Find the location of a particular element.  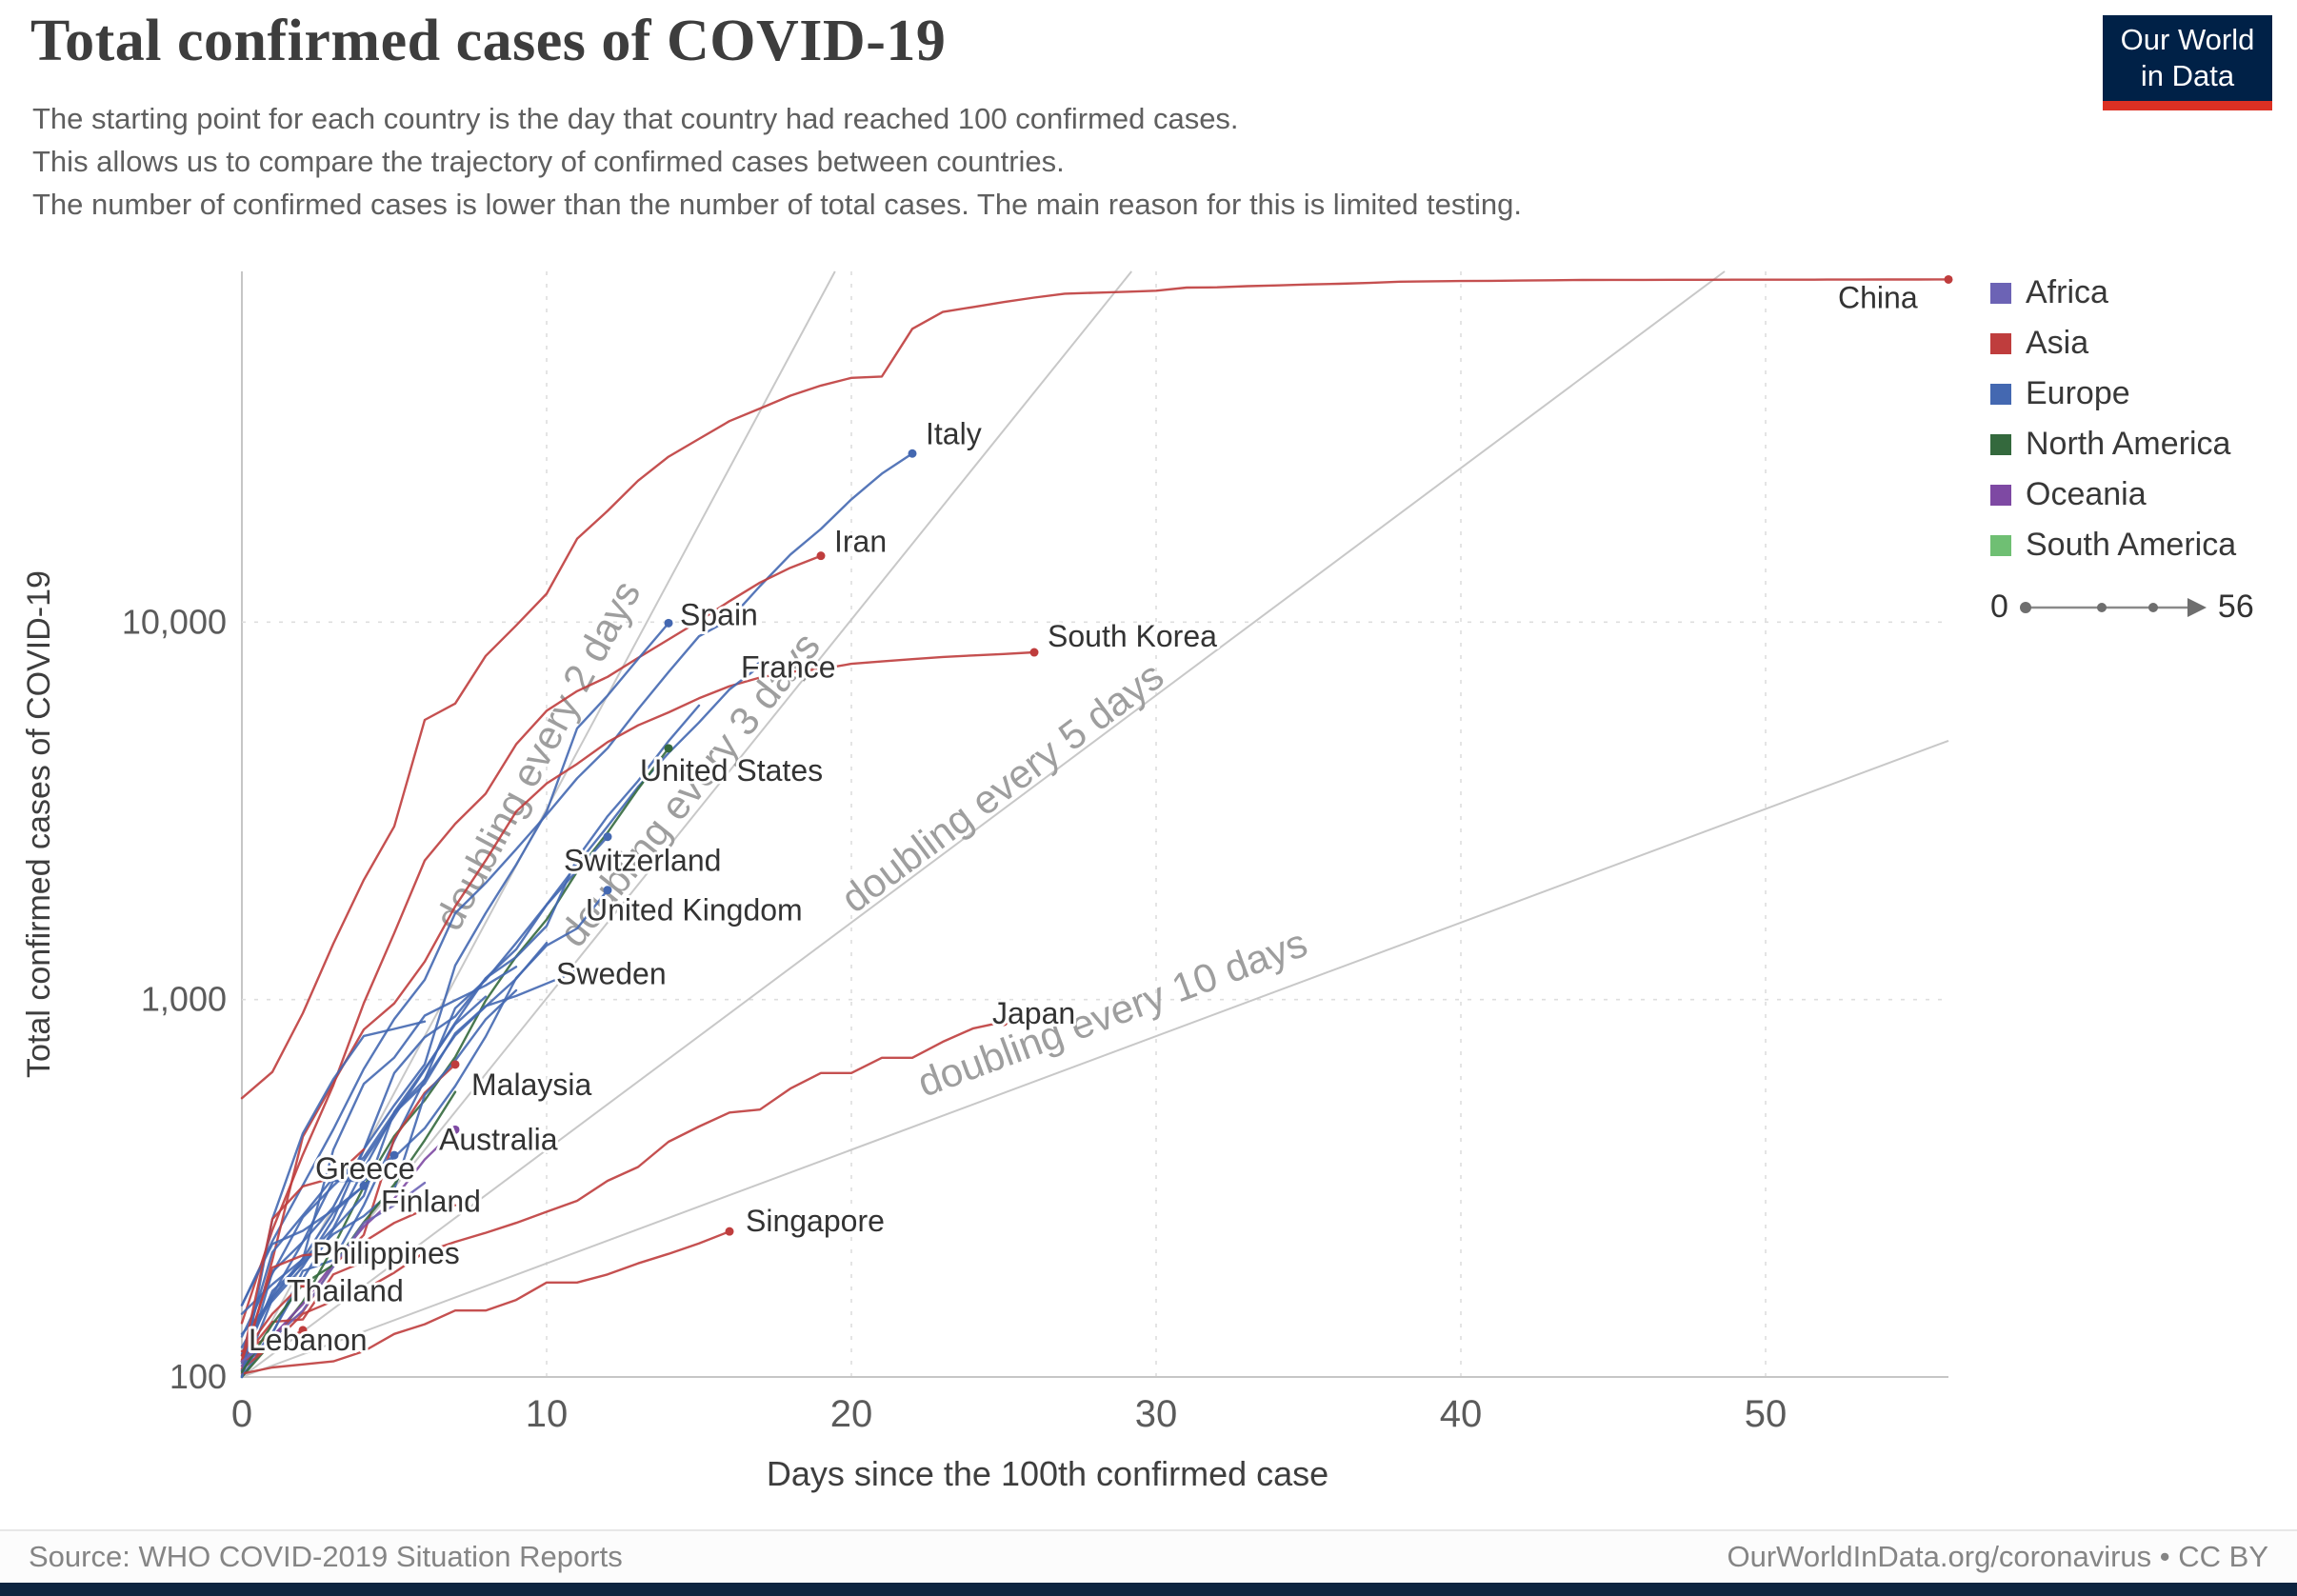

legend-label: Africa is located at coordinates (2067, 292).